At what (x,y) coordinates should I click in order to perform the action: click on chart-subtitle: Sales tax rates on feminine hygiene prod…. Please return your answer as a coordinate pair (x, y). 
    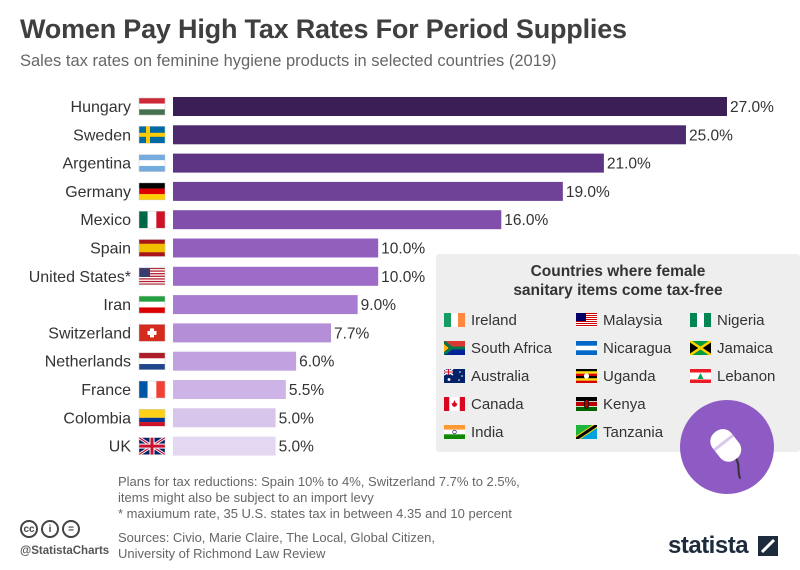
    Looking at the image, I should click on (288, 61).